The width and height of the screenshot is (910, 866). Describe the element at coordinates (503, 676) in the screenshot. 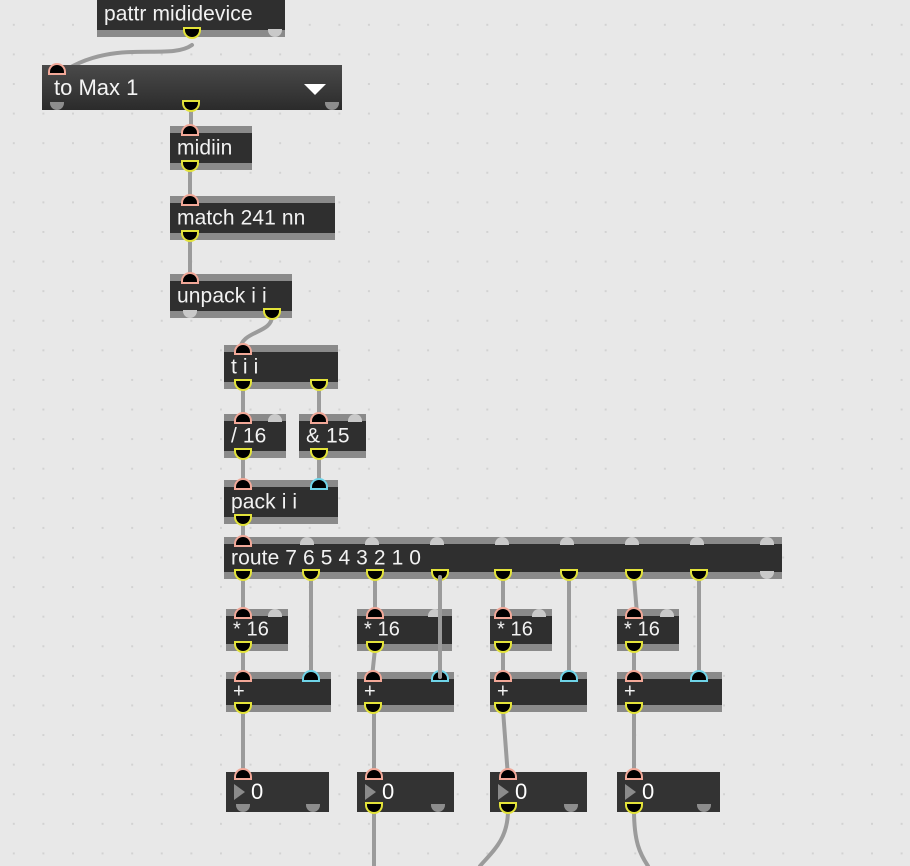

I see `add3-inlet-left` at that location.